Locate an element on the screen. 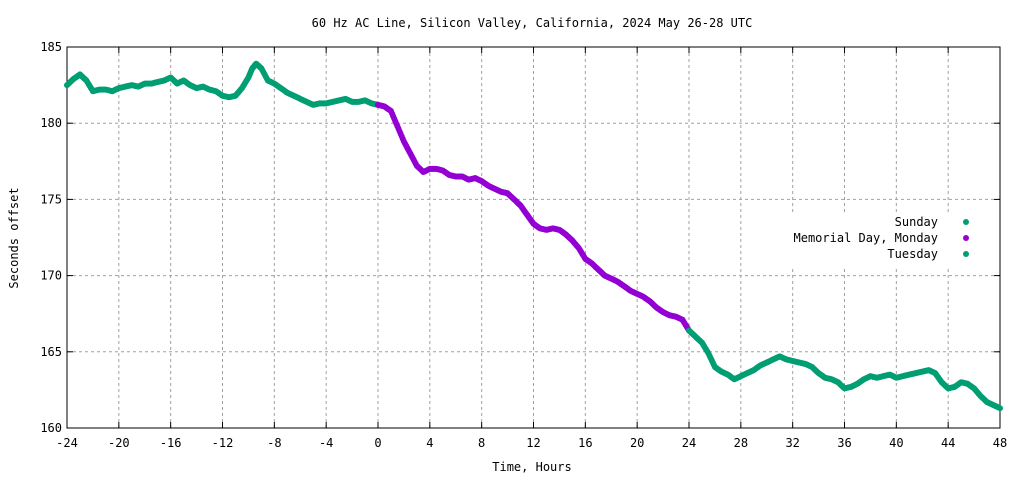  x-tick-label: -4 is located at coordinates (326, 443).